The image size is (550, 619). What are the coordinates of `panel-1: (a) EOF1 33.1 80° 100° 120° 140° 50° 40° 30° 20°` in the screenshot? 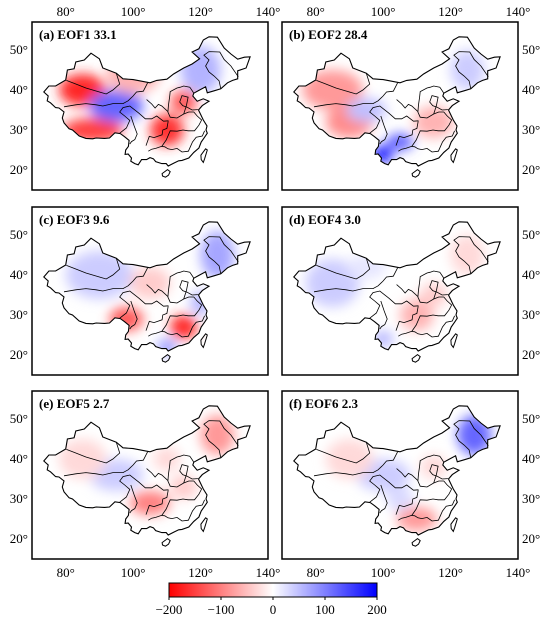 It's located at (145, 97).